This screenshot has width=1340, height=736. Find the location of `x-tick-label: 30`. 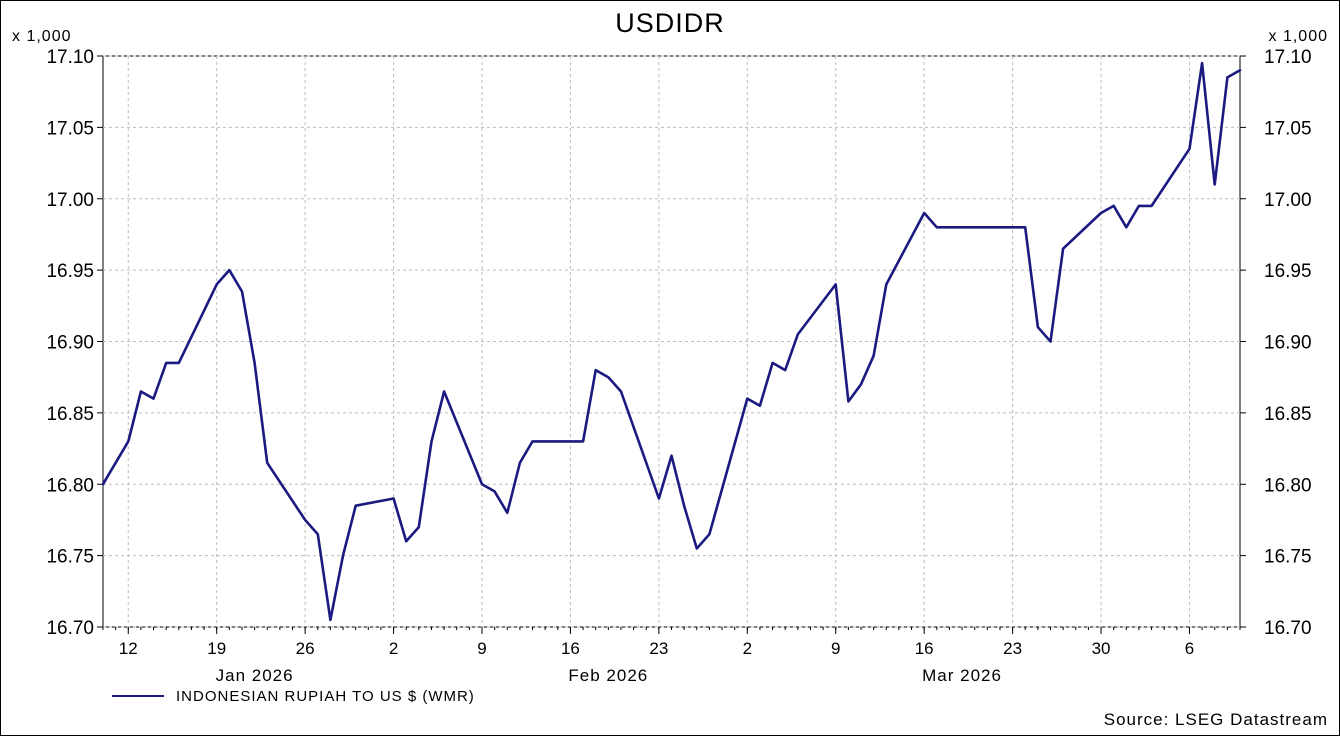

x-tick-label: 30 is located at coordinates (1101, 648).